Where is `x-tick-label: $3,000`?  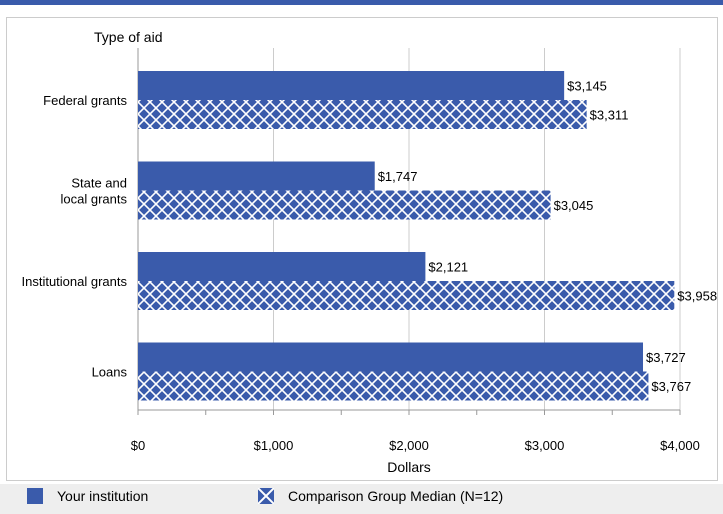
x-tick-label: $3,000 is located at coordinates (545, 445).